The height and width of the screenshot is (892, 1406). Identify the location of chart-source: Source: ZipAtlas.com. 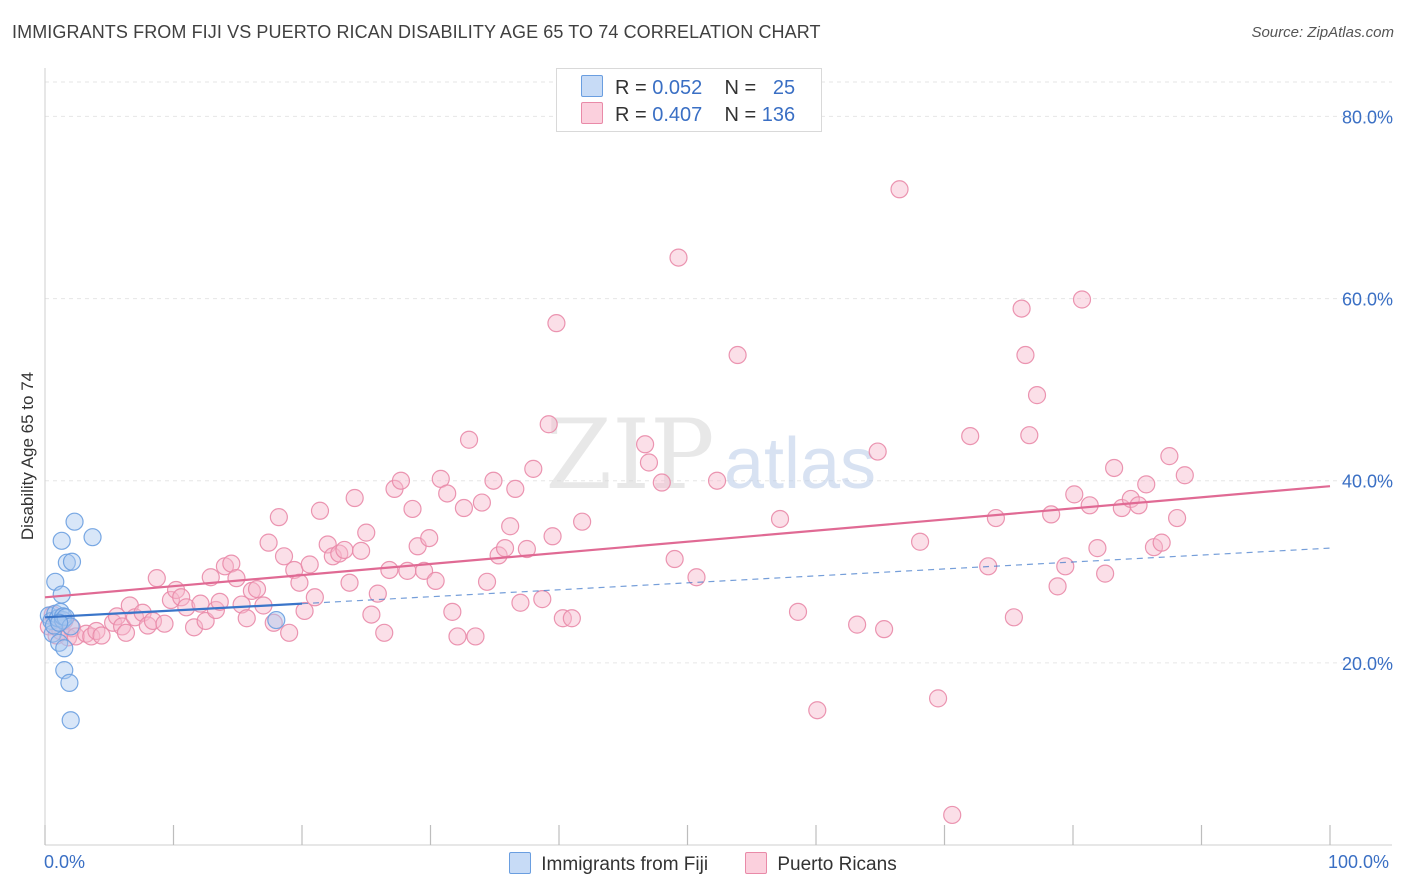
(1322, 32).